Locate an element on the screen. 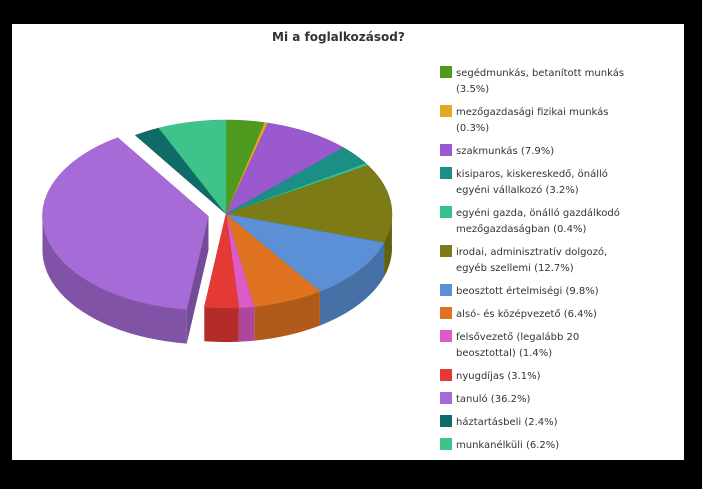 Image resolution: width=702 pixels, height=489 pixels. legend-label-line: munkanélküli (6.2%) is located at coordinates (508, 445).